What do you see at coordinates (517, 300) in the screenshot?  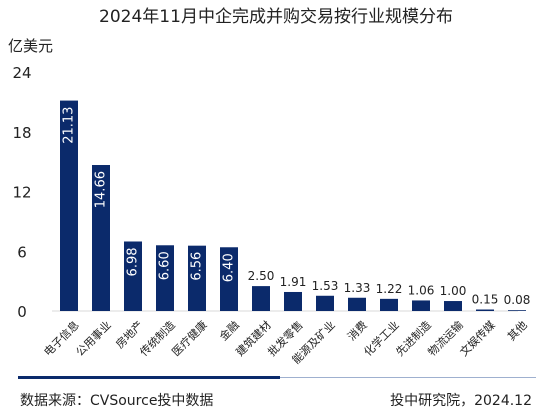 I see `bar-value-label: 0.08` at bounding box center [517, 300].